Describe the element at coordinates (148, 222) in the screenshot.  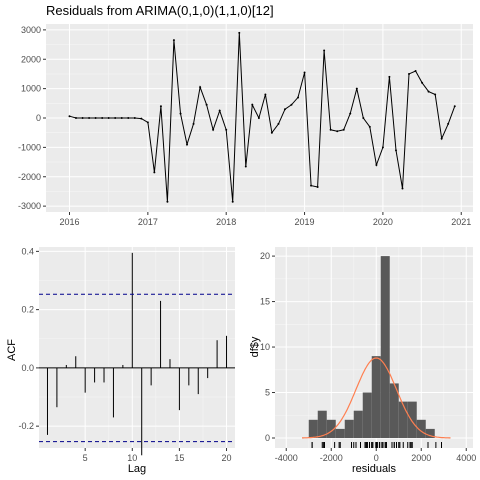
I see `ts-x-tick-label: 2017` at that location.